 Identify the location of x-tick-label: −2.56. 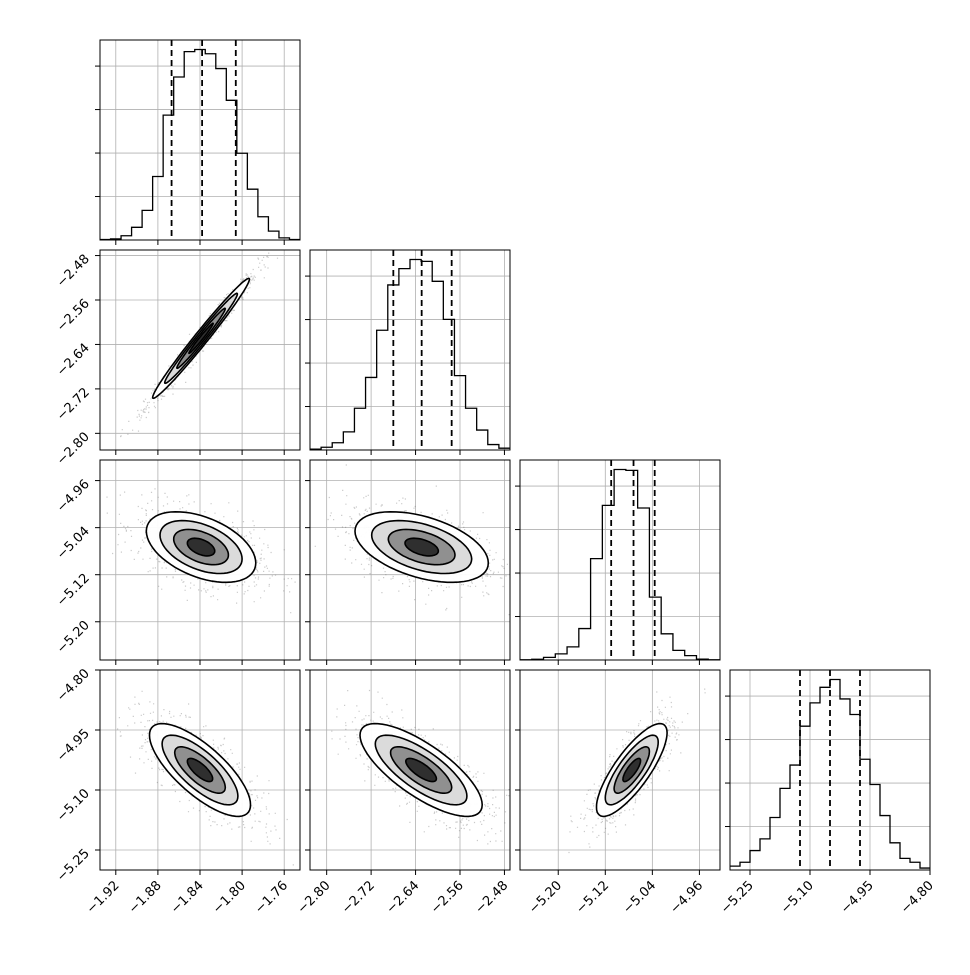
(447, 897).